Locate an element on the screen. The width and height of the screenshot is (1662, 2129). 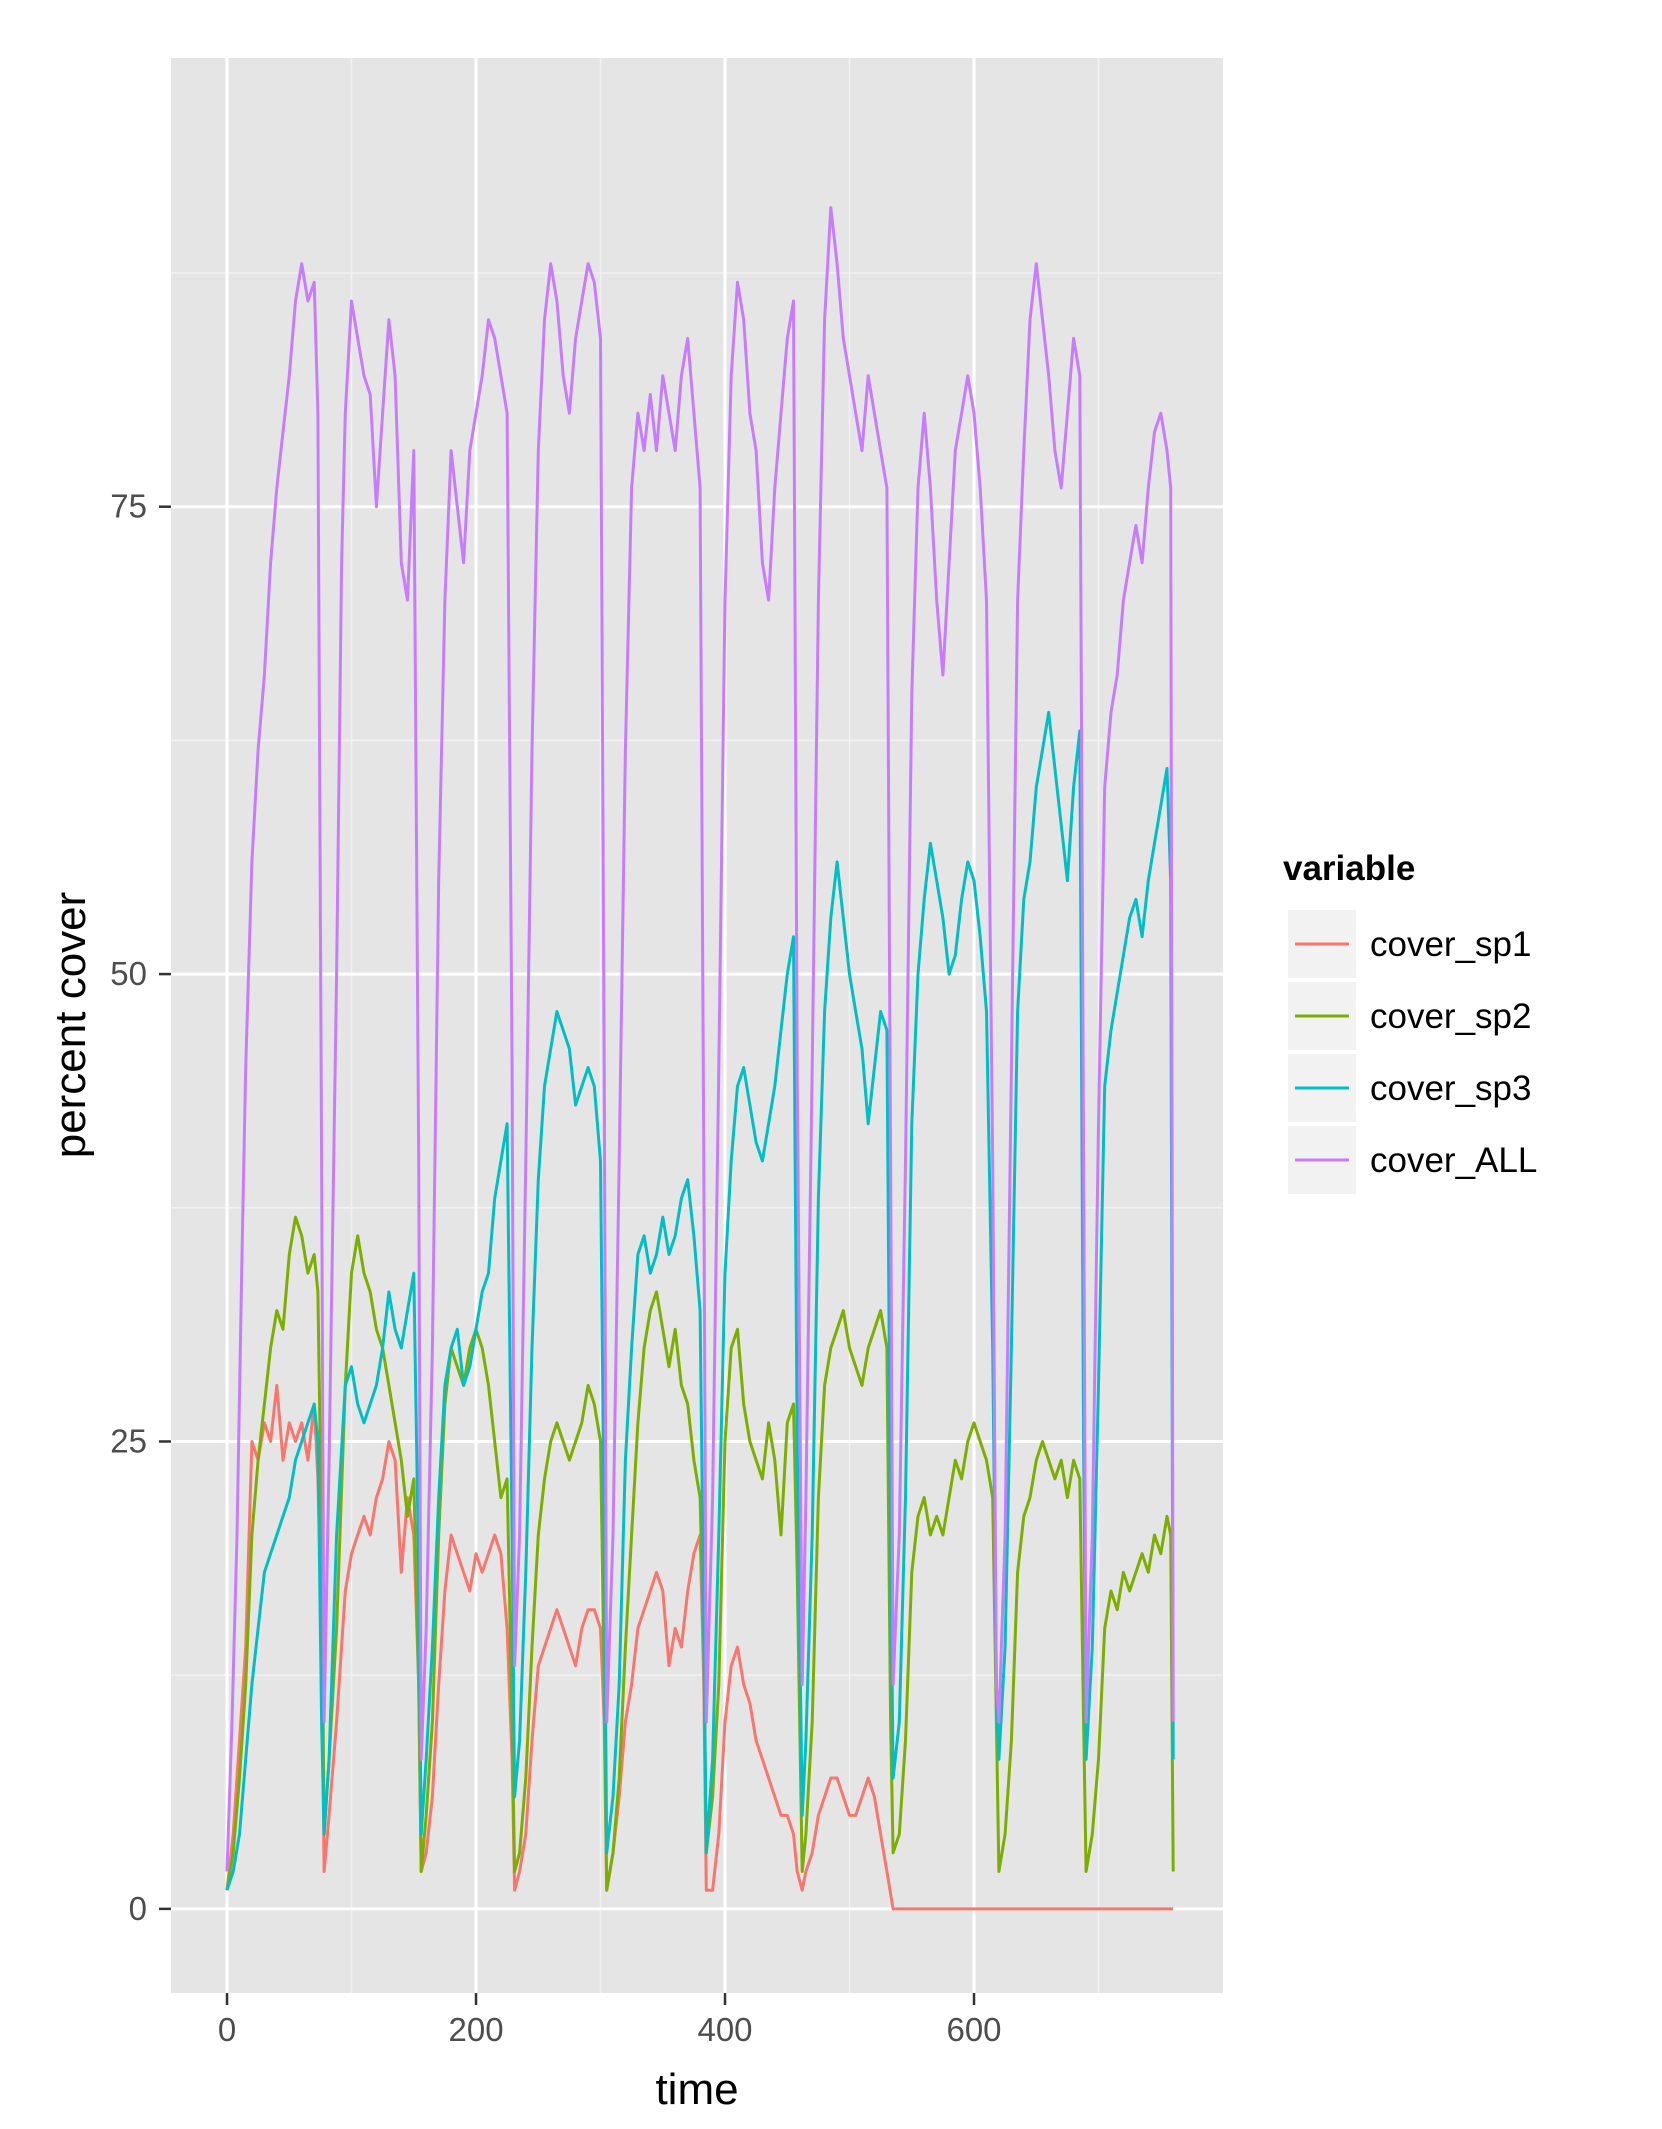
x-axis-title: time is located at coordinates (696, 2089).